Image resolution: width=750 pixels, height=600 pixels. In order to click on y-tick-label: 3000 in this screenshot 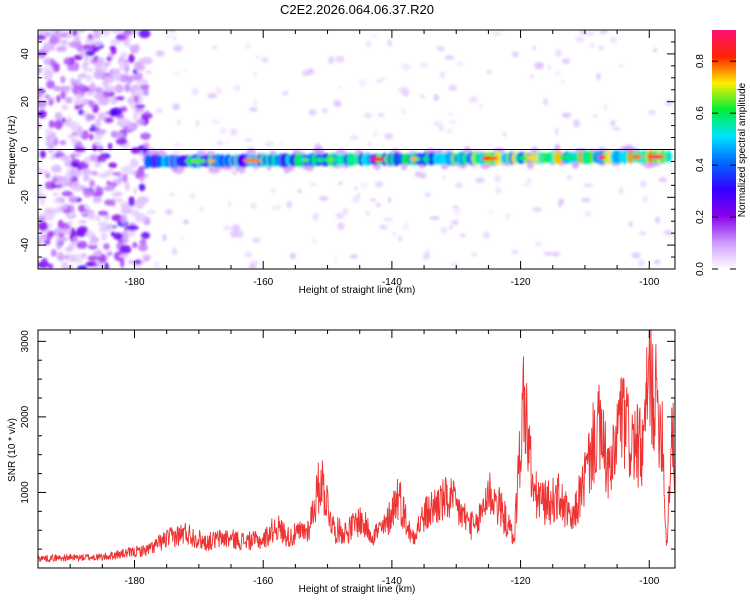, I will do `click(25, 341)`.